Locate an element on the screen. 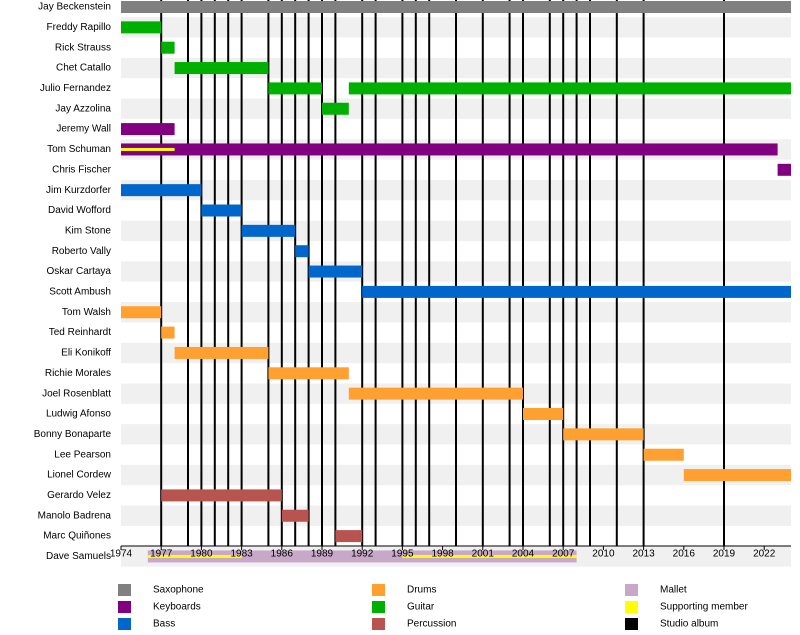 The image size is (800, 635). member-label: Jeremy Wall is located at coordinates (83, 129).